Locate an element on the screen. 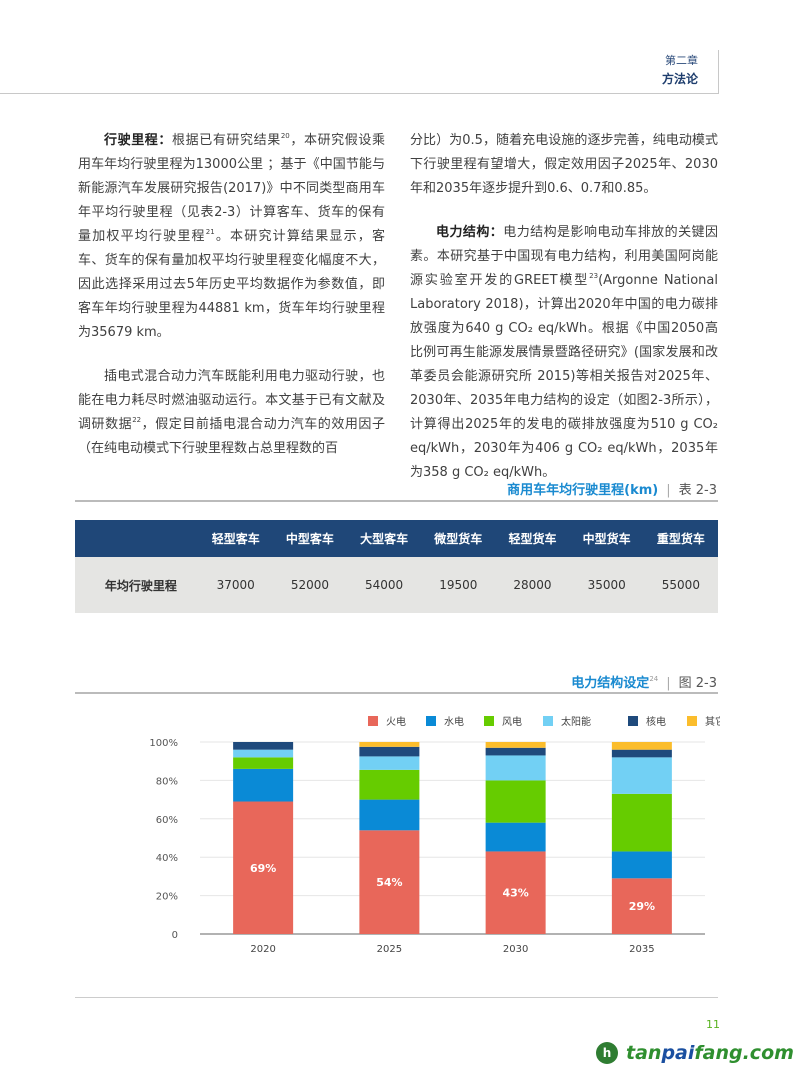  footnote-ref: 24 is located at coordinates (654, 679).